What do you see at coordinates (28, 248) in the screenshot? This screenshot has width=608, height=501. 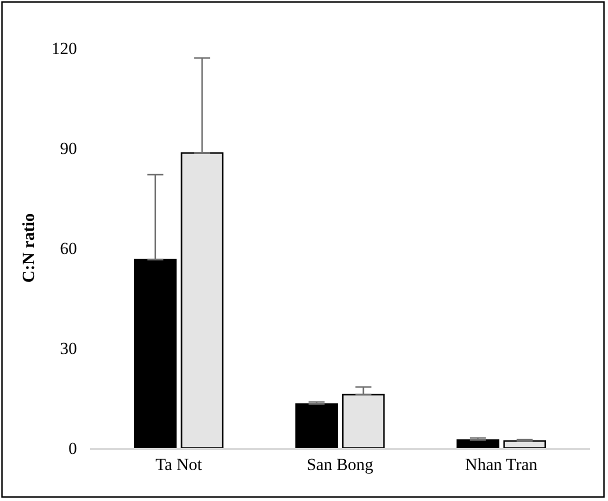 I see `y-axis-title: C:N ratio` at bounding box center [28, 248].